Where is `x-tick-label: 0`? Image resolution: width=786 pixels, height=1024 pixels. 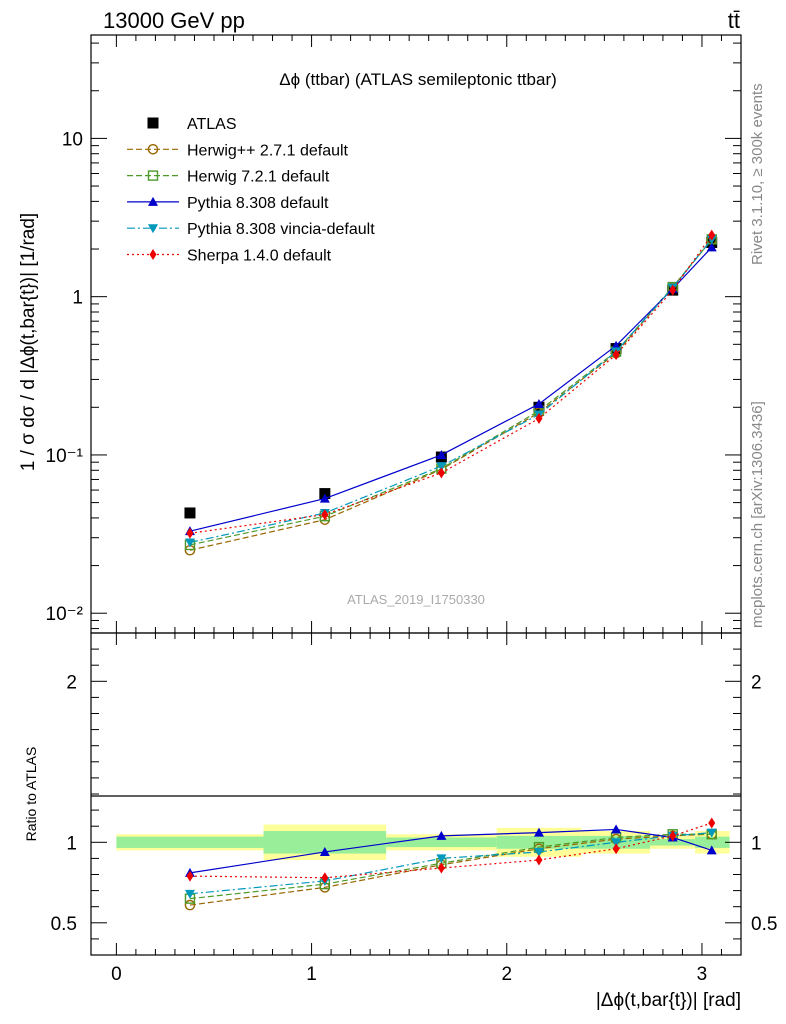
x-tick-label: 0 is located at coordinates (116, 974).